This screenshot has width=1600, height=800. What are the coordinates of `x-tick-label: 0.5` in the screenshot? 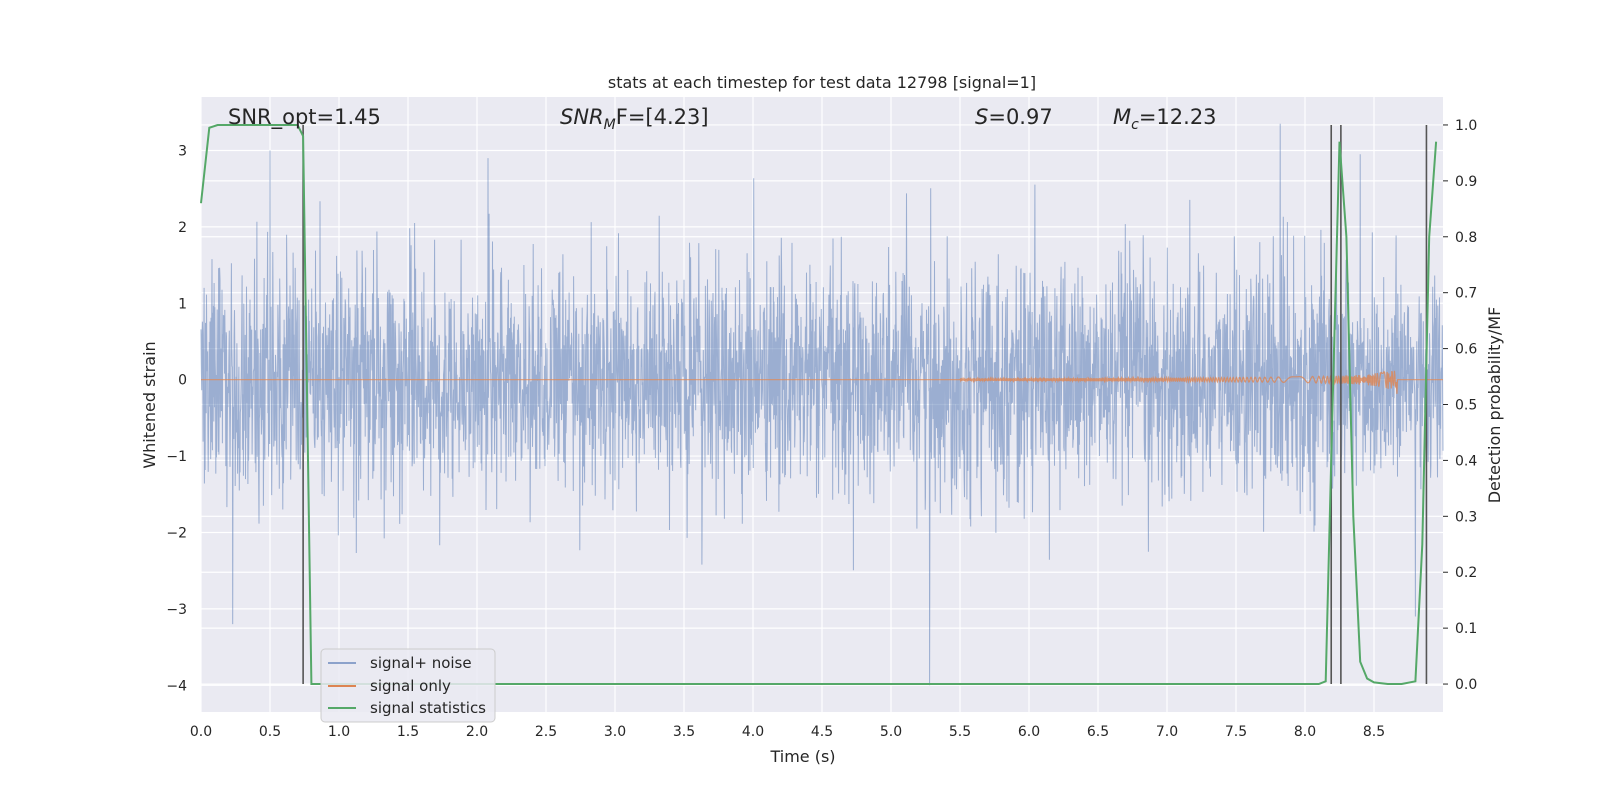 It's located at (270, 732).